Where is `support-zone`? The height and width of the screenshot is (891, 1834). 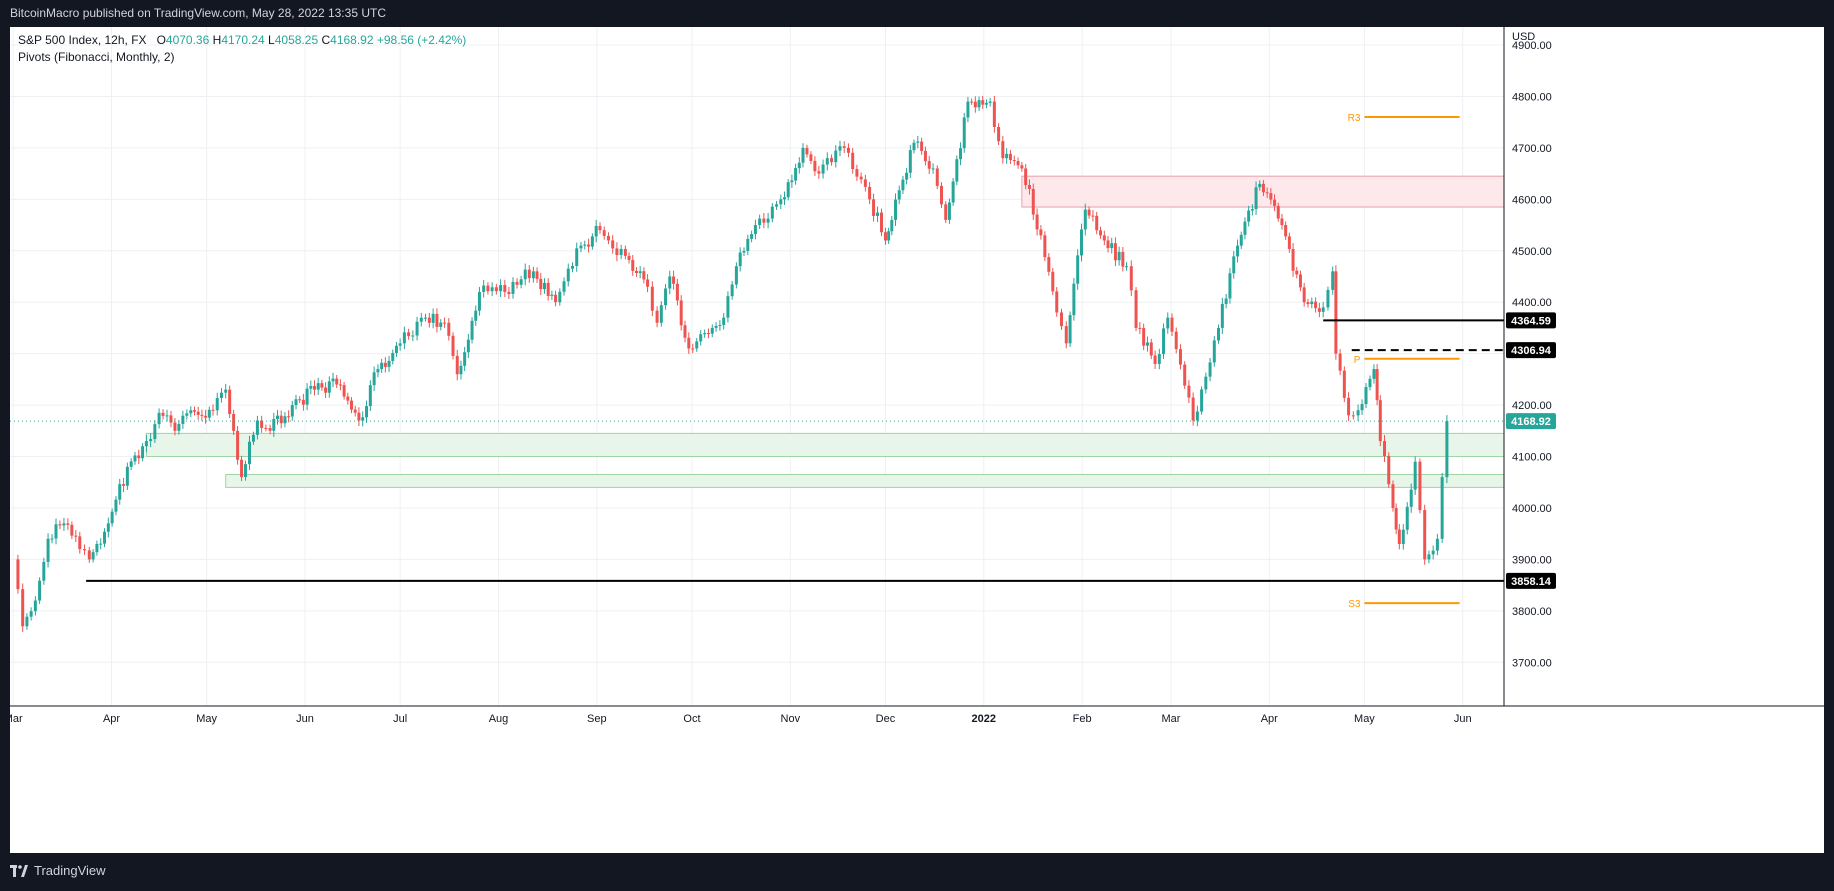 support-zone is located at coordinates (825, 445).